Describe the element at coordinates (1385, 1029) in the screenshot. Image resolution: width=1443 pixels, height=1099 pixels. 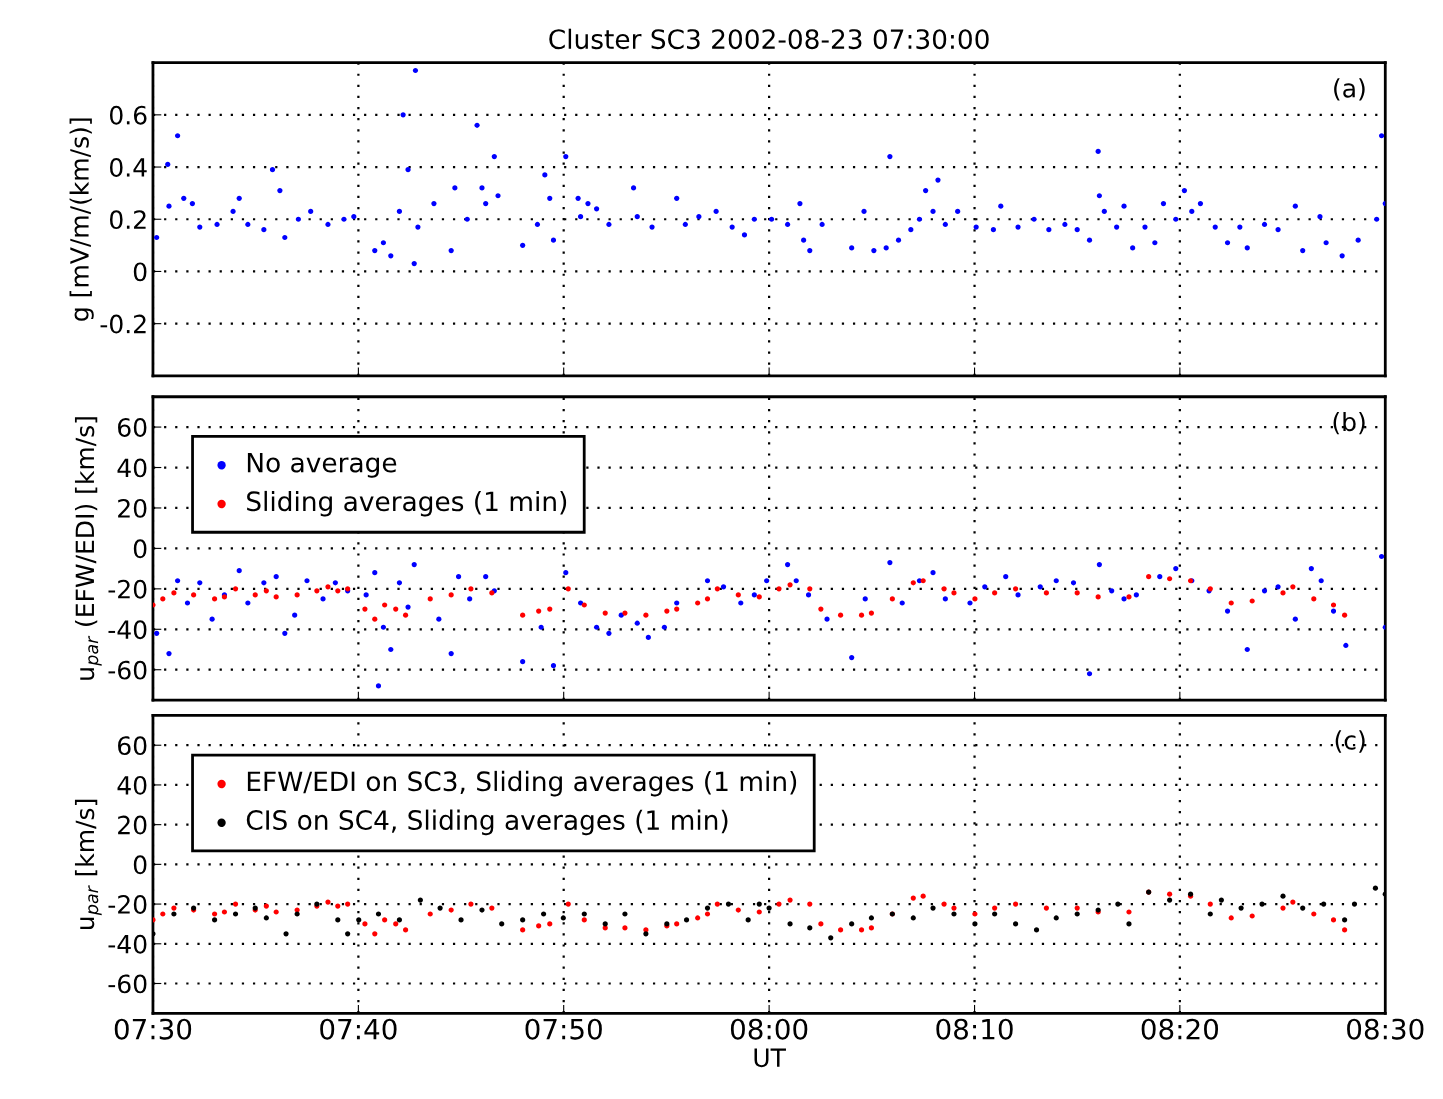
I see `x-tick-label: 08:30` at that location.